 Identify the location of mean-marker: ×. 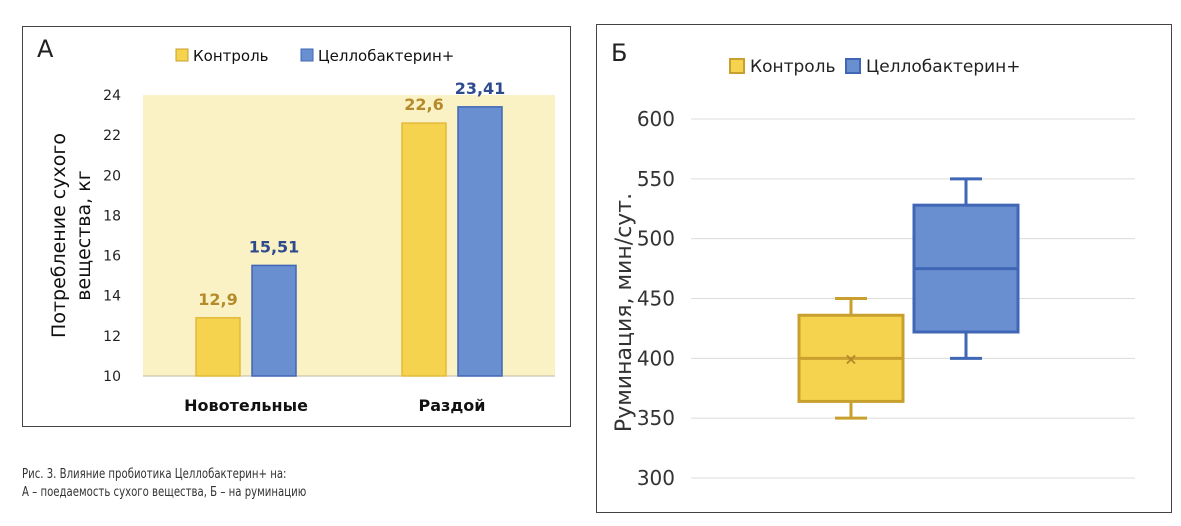
(850, 358).